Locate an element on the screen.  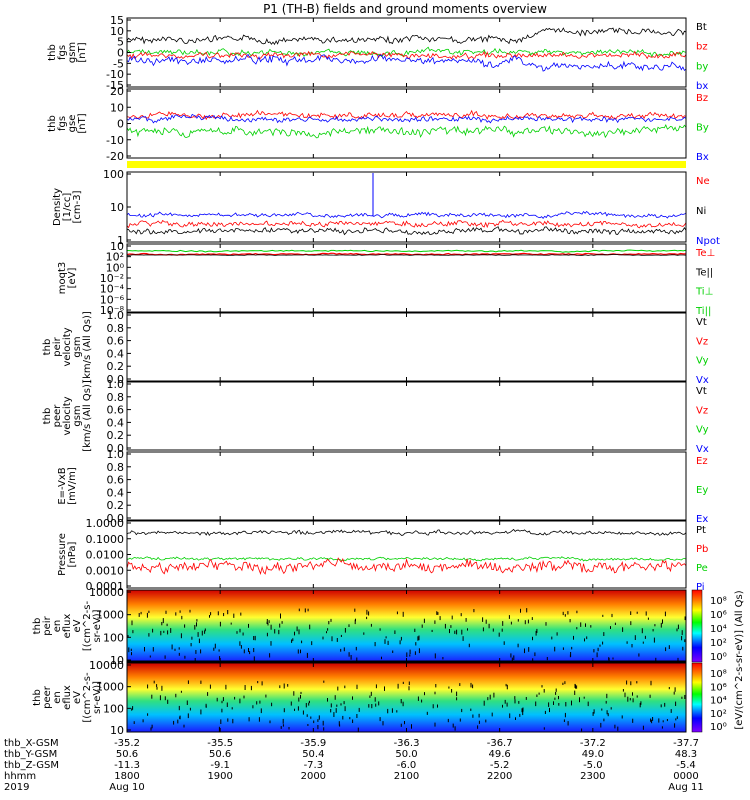
y-axis-label: peer is located at coordinates (47, 697).